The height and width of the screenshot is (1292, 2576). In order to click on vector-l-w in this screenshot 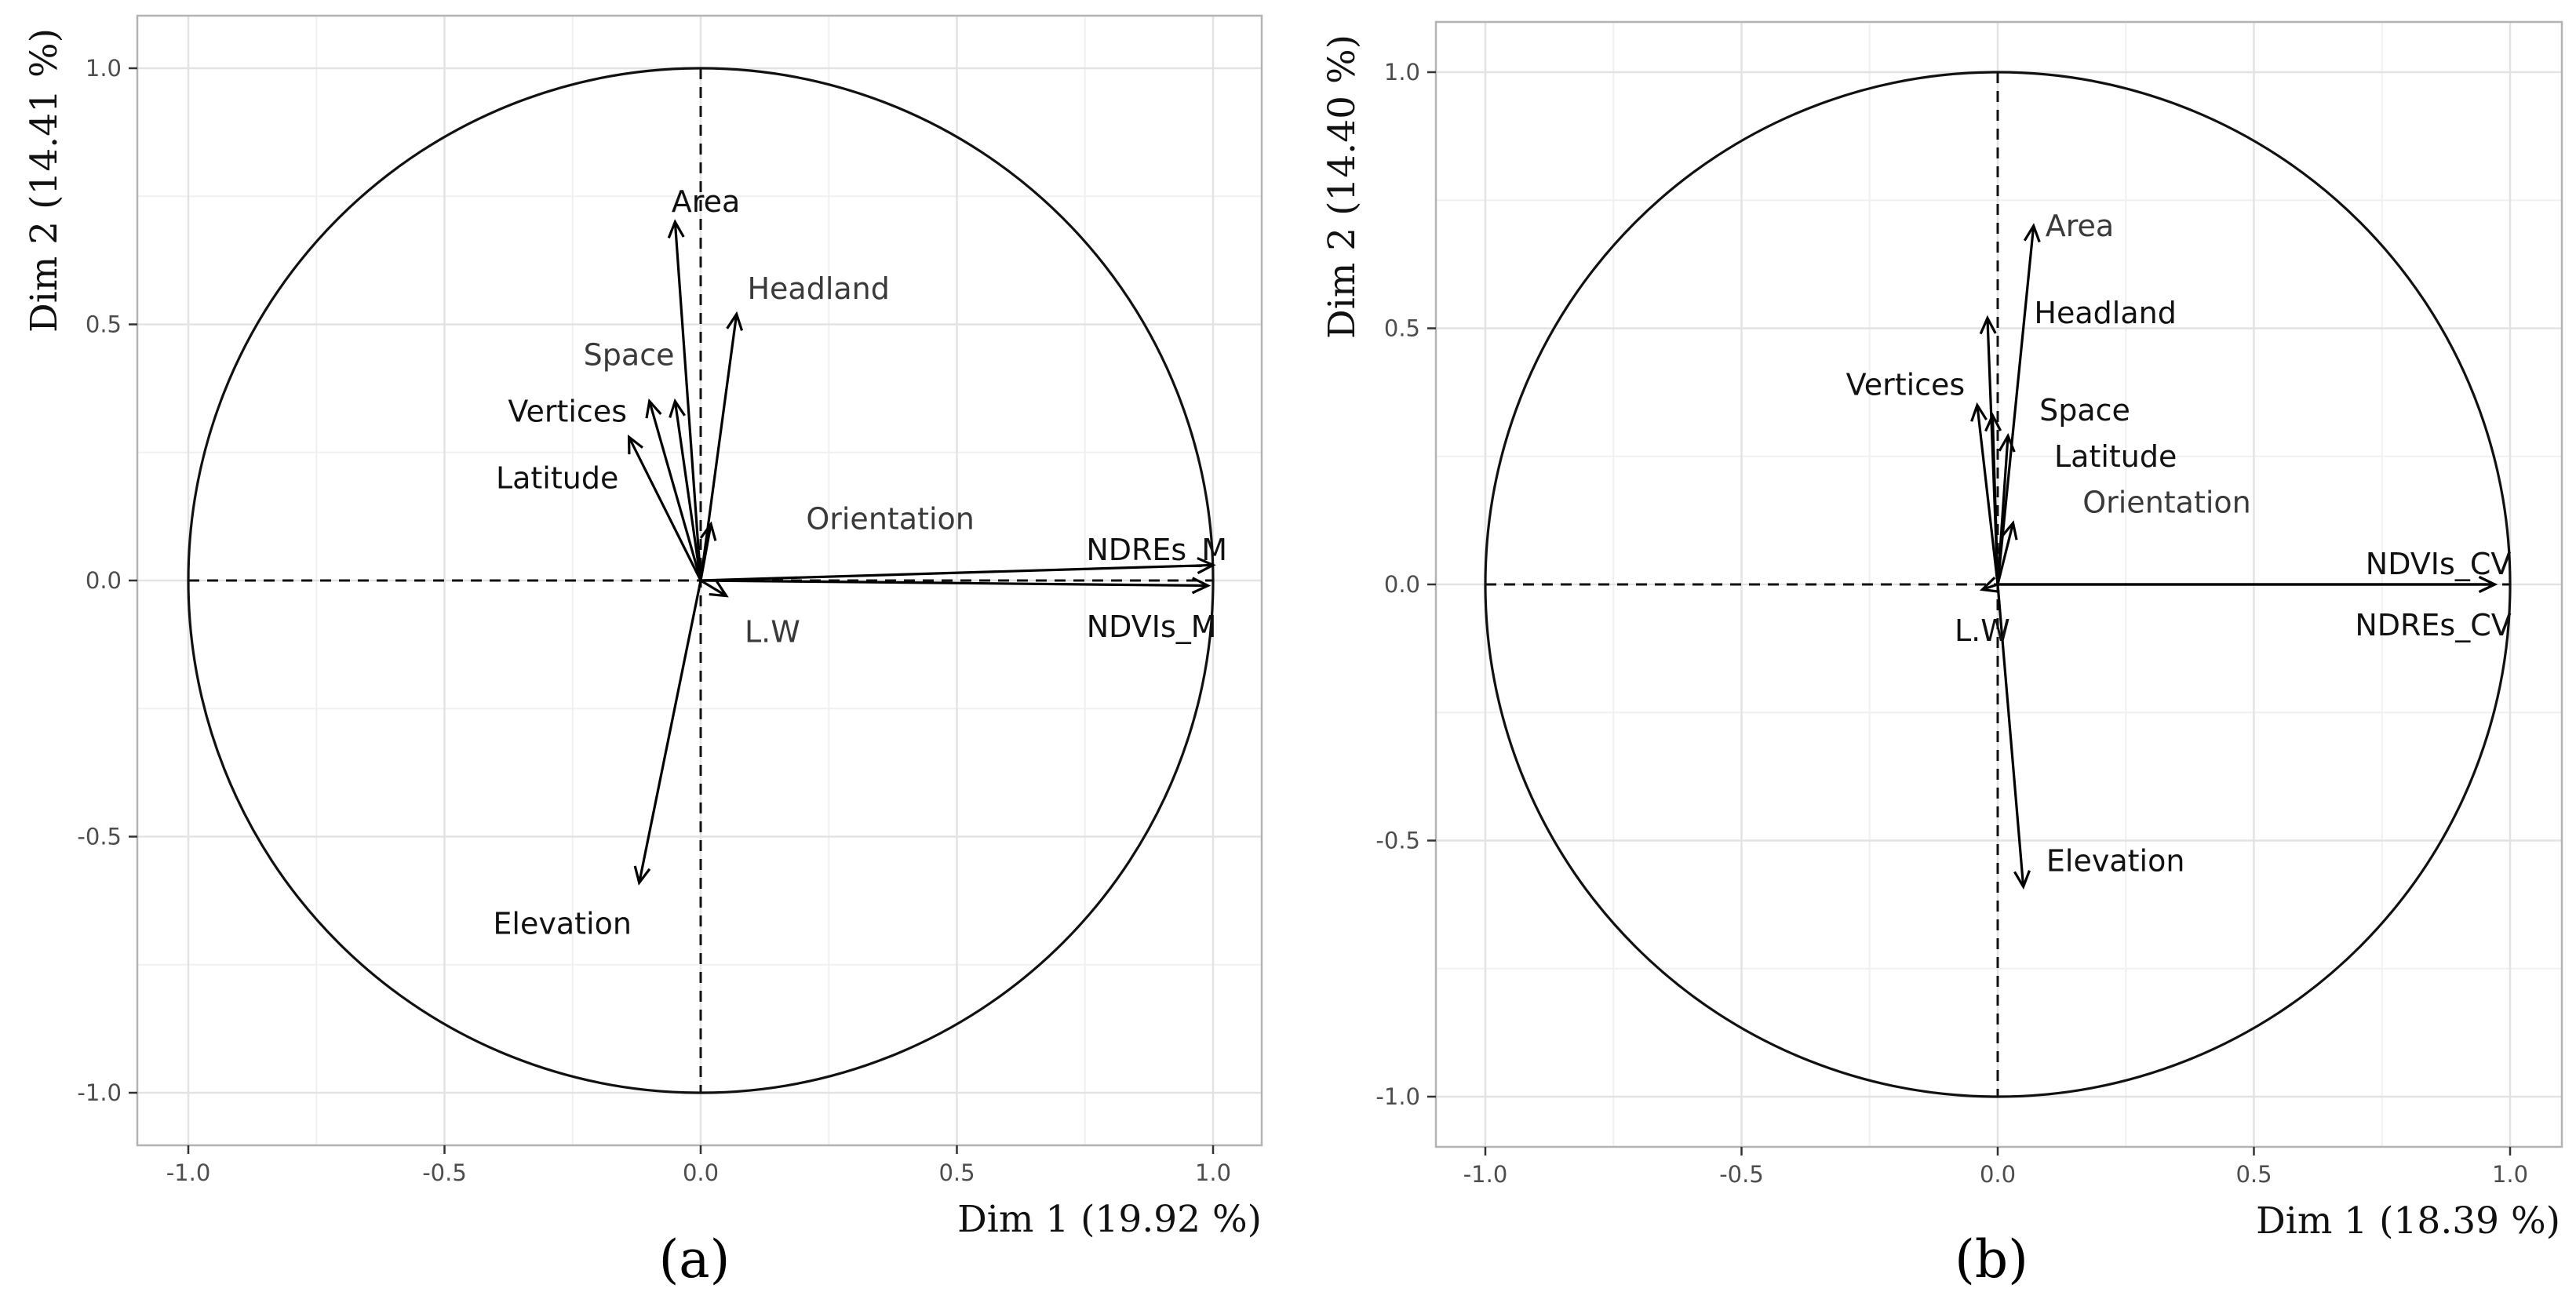, I will do `click(714, 589)`.